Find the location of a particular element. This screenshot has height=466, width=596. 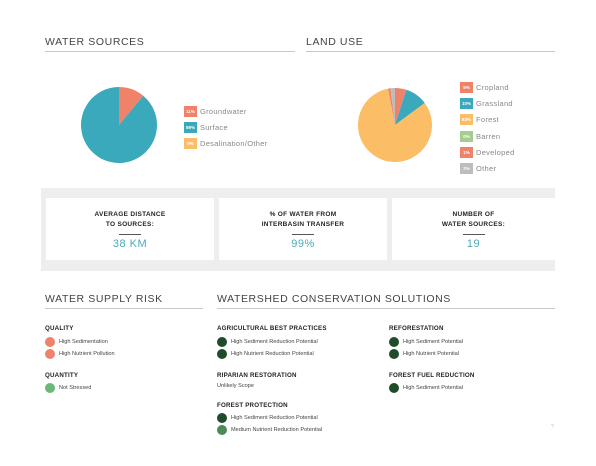

legend-label: Developed is located at coordinates (495, 152).